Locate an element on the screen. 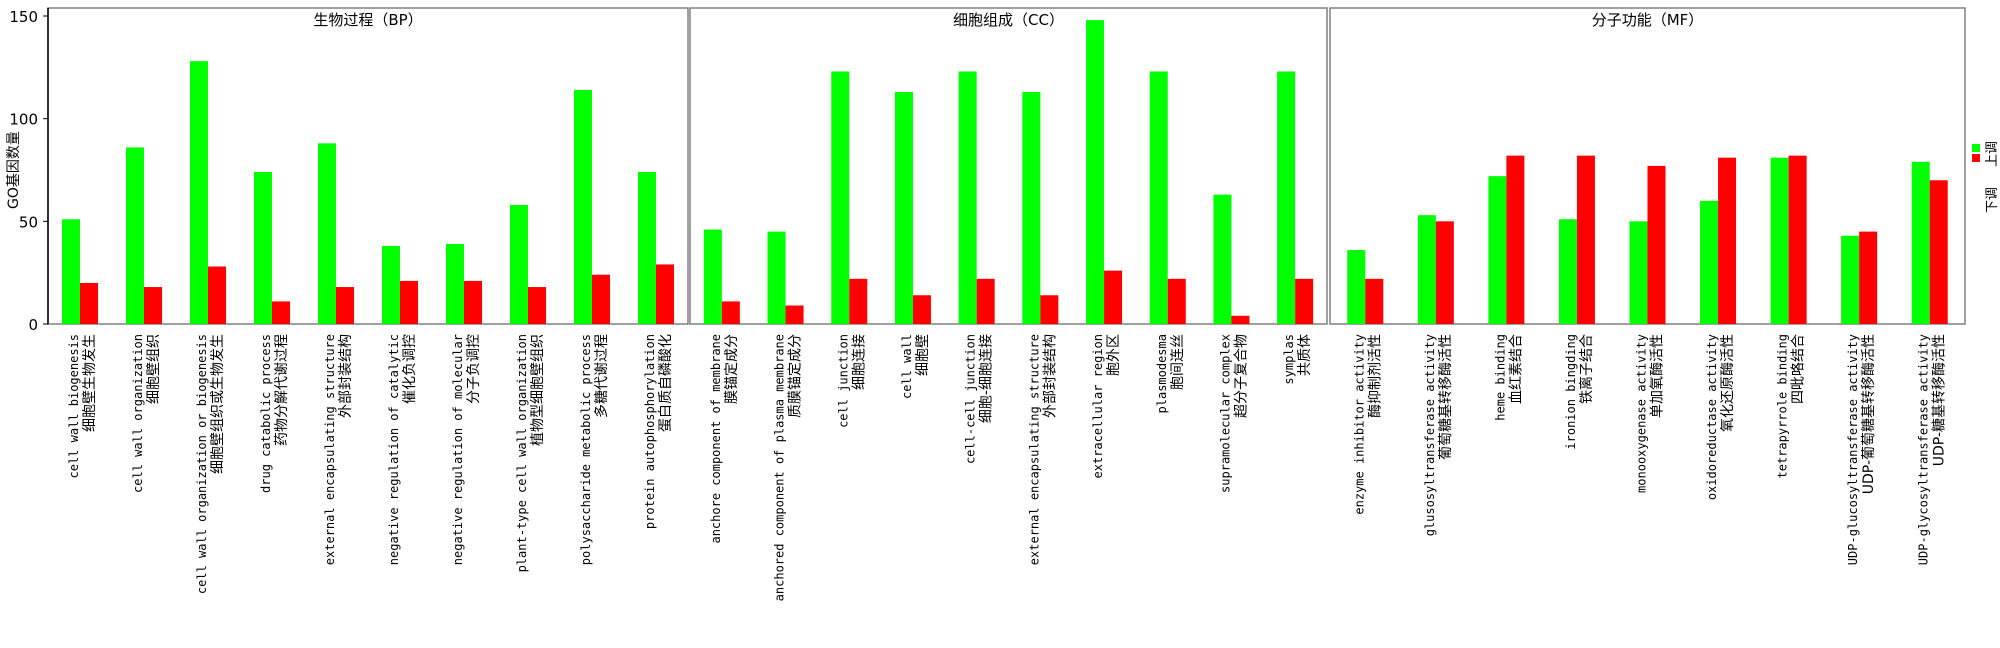 The height and width of the screenshot is (648, 2000). legend-label-down: 下调 is located at coordinates (1992, 200).